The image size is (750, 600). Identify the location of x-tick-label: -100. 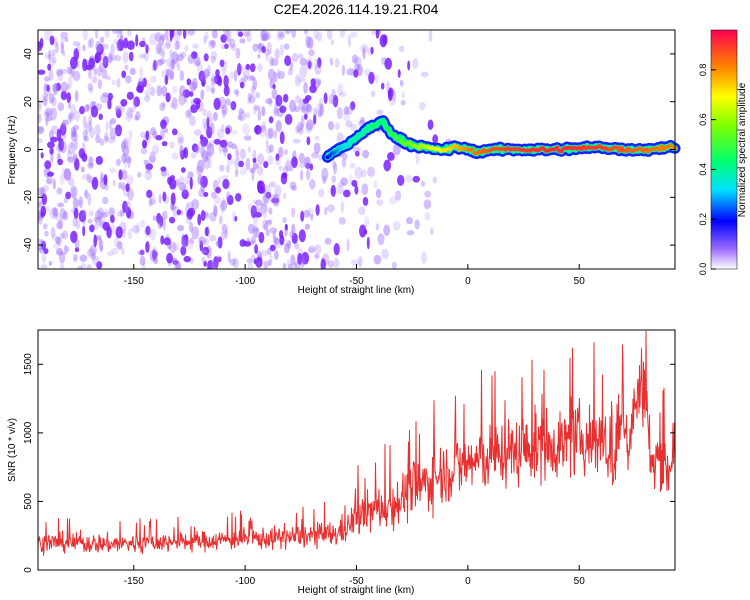
(245, 581).